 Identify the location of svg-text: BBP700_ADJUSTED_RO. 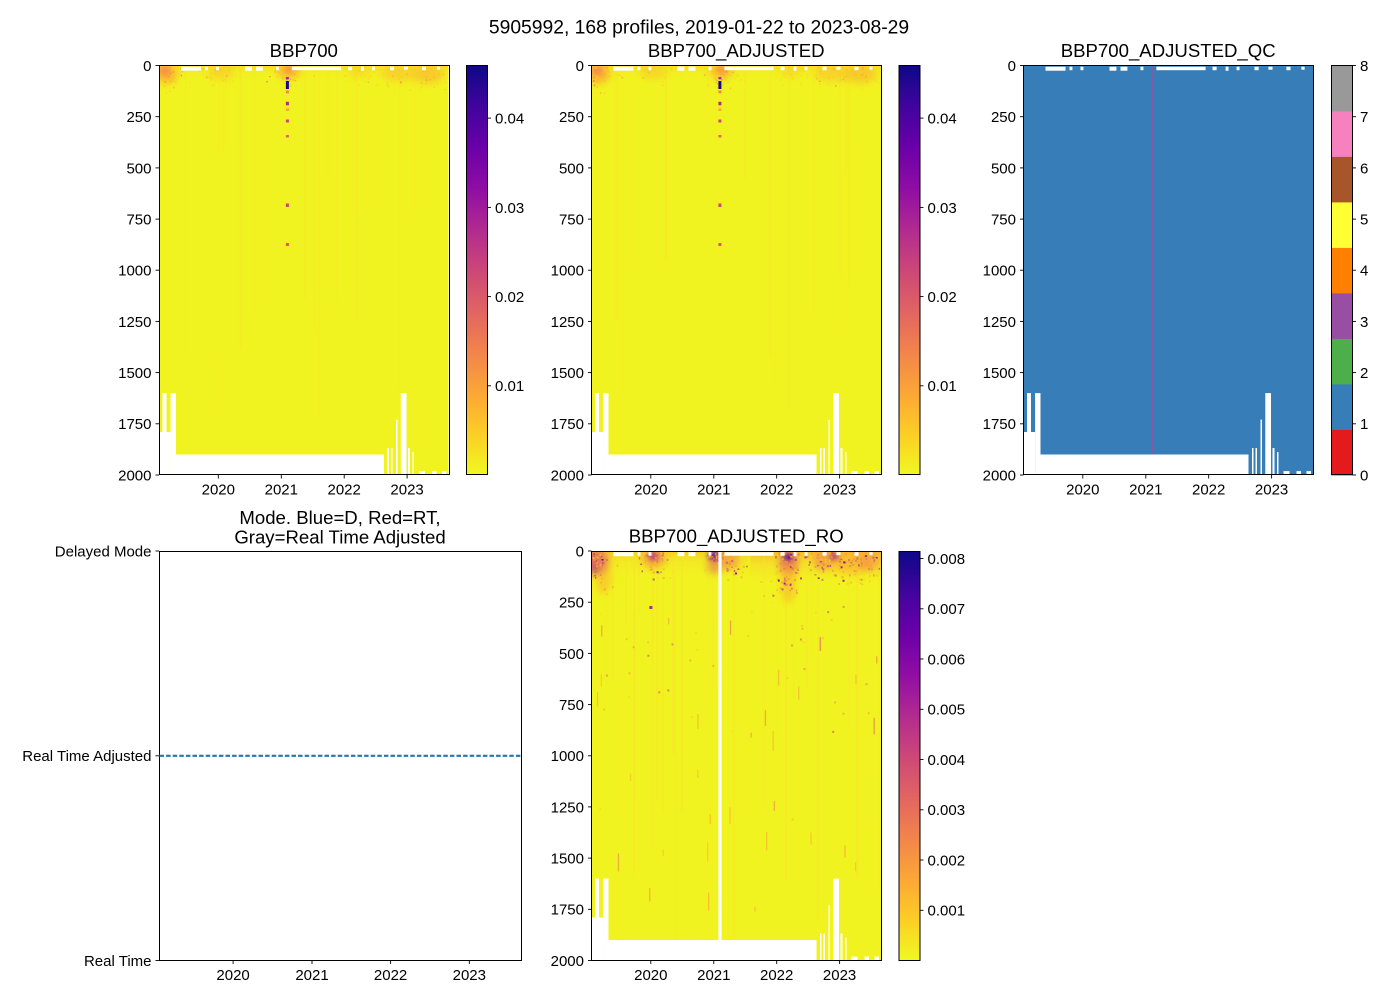
(736, 537).